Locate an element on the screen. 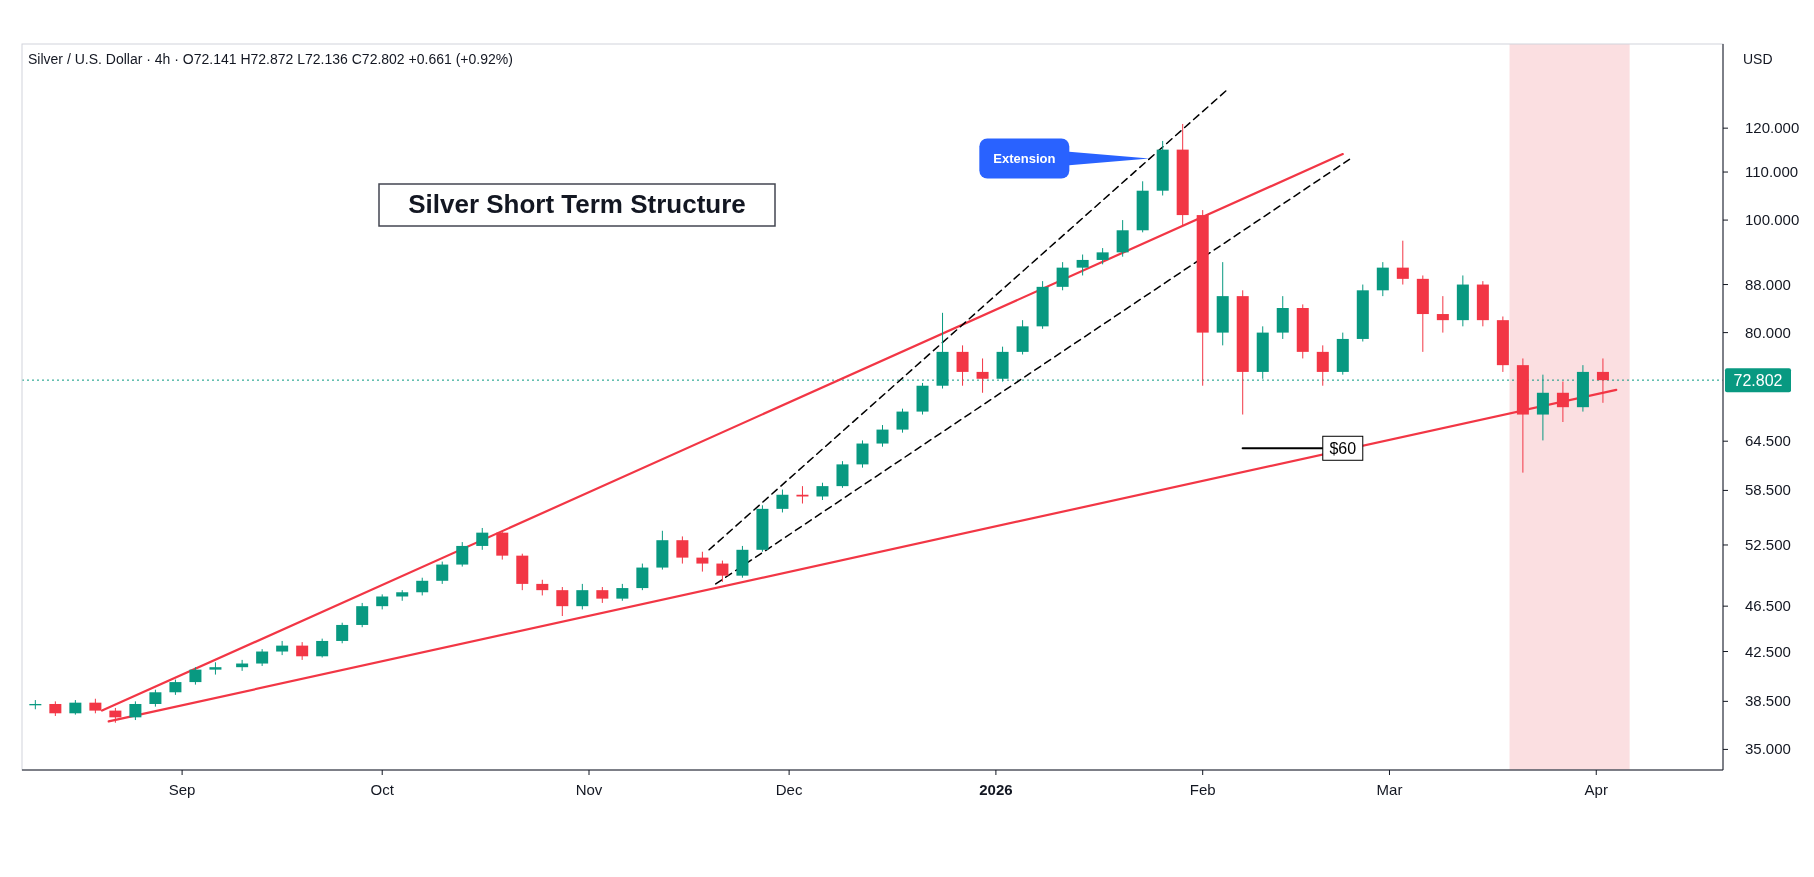 This screenshot has width=1814, height=877. y-tick-label: 64.500 is located at coordinates (1768, 441).